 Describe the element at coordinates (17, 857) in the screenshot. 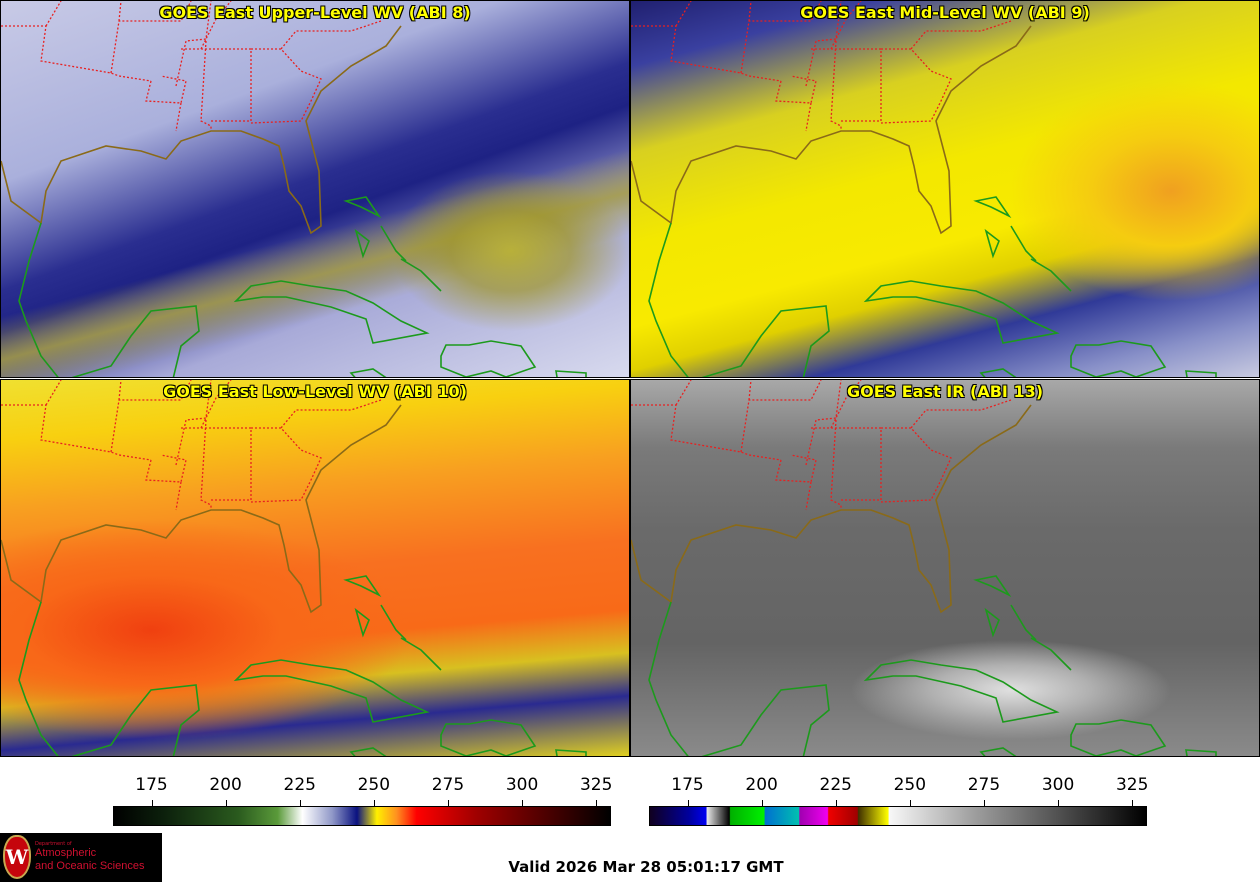

I see `uw-crest-icon: W` at that location.